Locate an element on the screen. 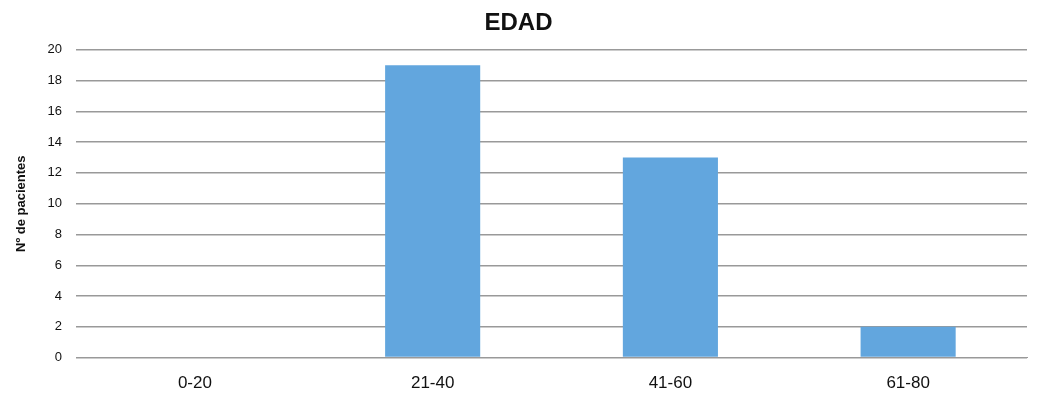 Image resolution: width=1037 pixels, height=415 pixels. y-tick-label: 2 is located at coordinates (58, 326).